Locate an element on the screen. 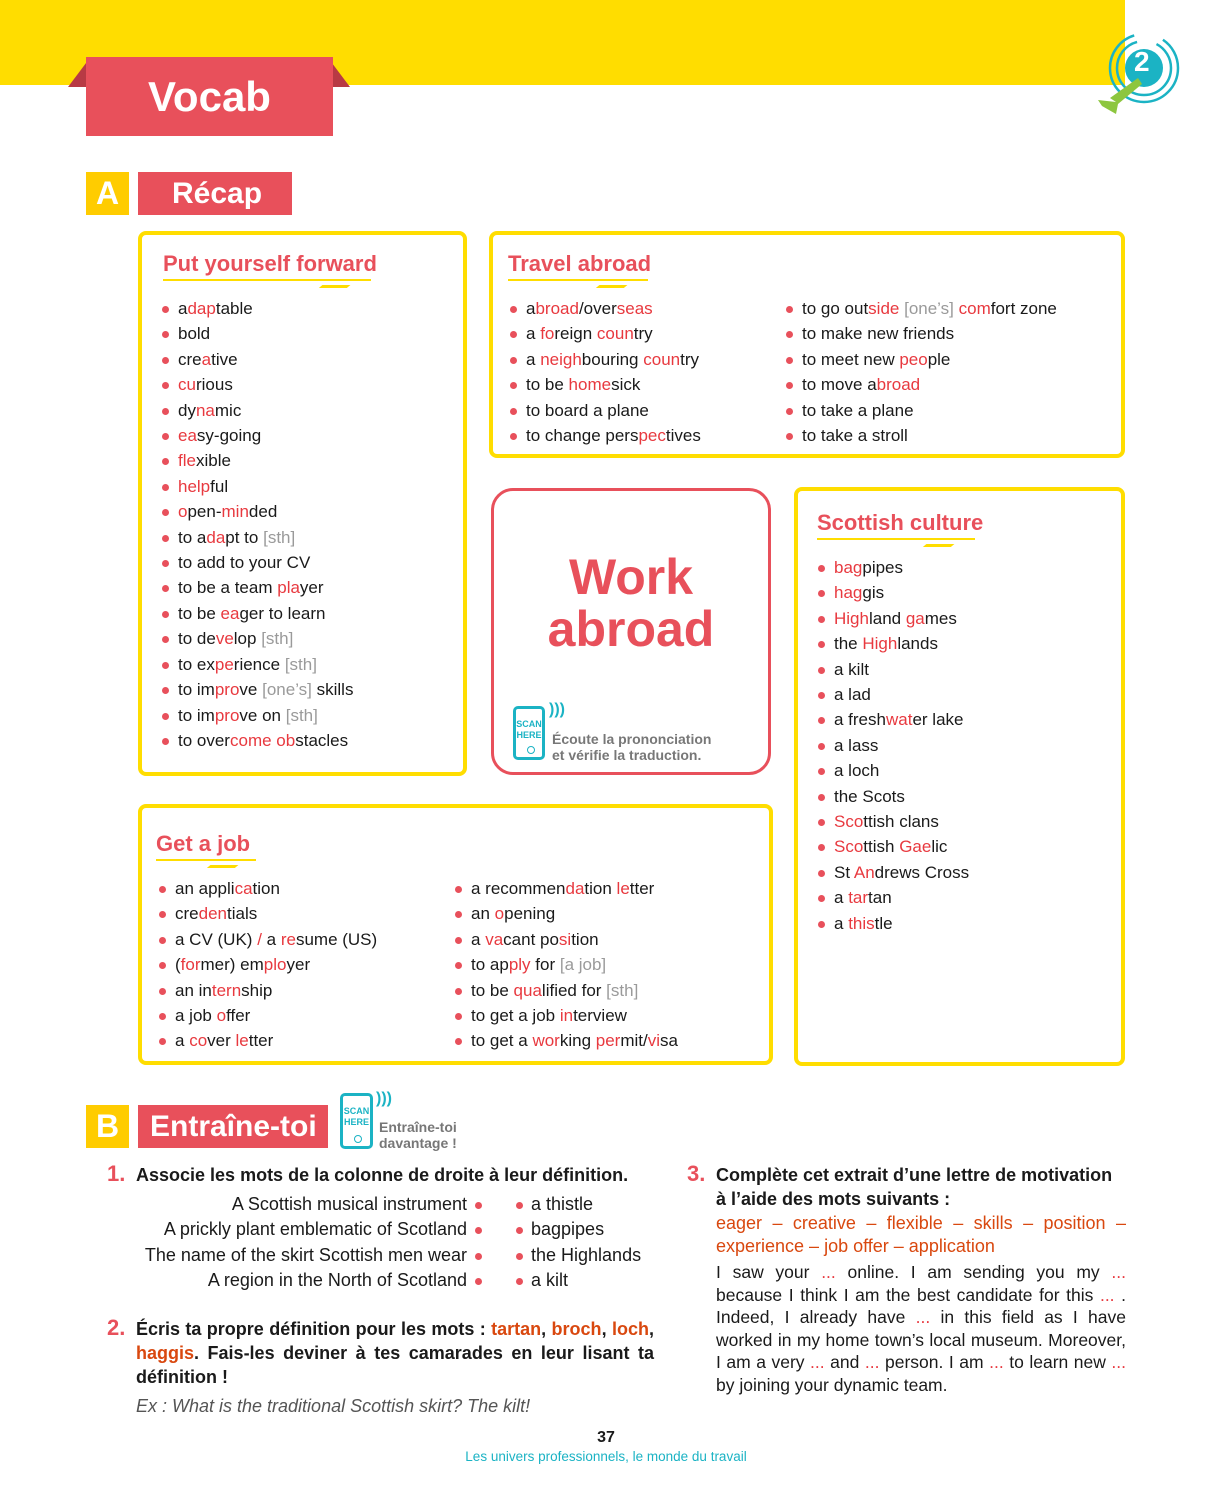 The image size is (1212, 1500). text-segment: ea is located at coordinates (230, 613).